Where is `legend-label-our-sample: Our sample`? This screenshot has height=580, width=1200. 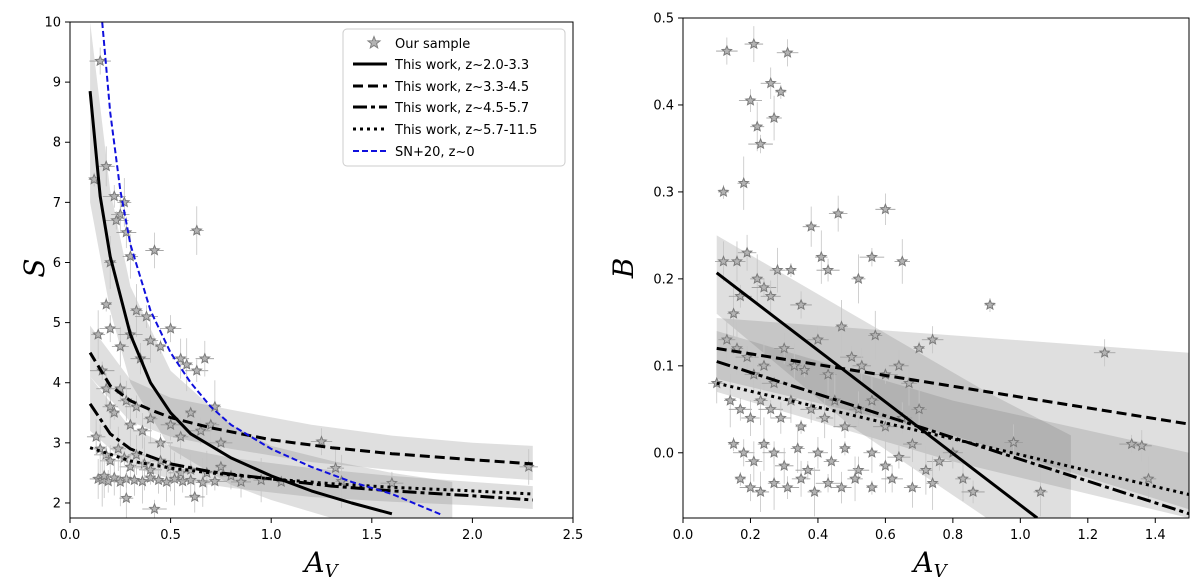 legend-label-our-sample: Our sample is located at coordinates (432, 44).